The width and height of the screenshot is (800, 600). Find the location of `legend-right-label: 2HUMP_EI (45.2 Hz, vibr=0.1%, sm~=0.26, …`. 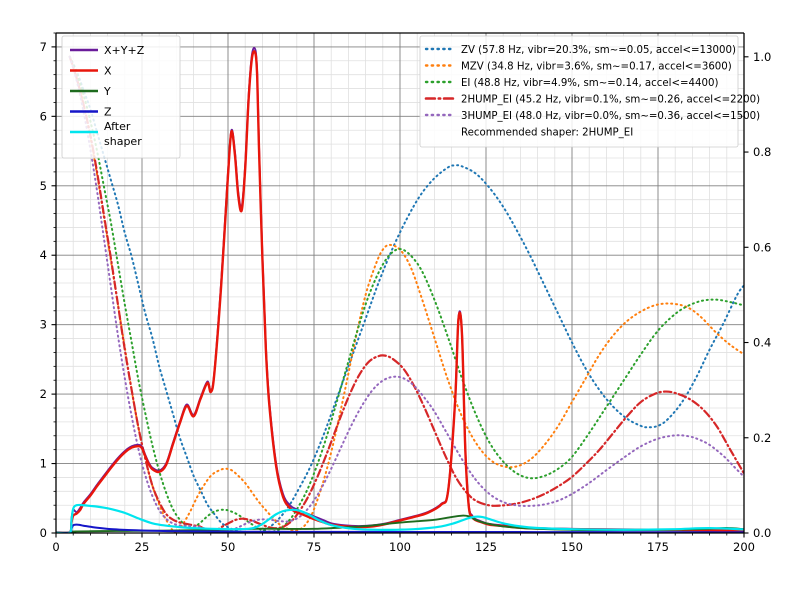

legend-right-label: 2HUMP_EI (45.2 Hz, vibr=0.1%, sm~=0.26, … is located at coordinates (610, 99).